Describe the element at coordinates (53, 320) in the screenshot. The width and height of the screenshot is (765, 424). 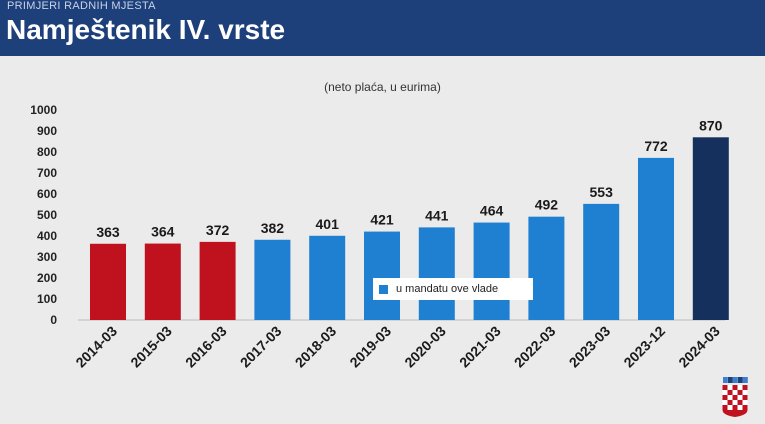
I see `y-tick-label: 0` at that location.